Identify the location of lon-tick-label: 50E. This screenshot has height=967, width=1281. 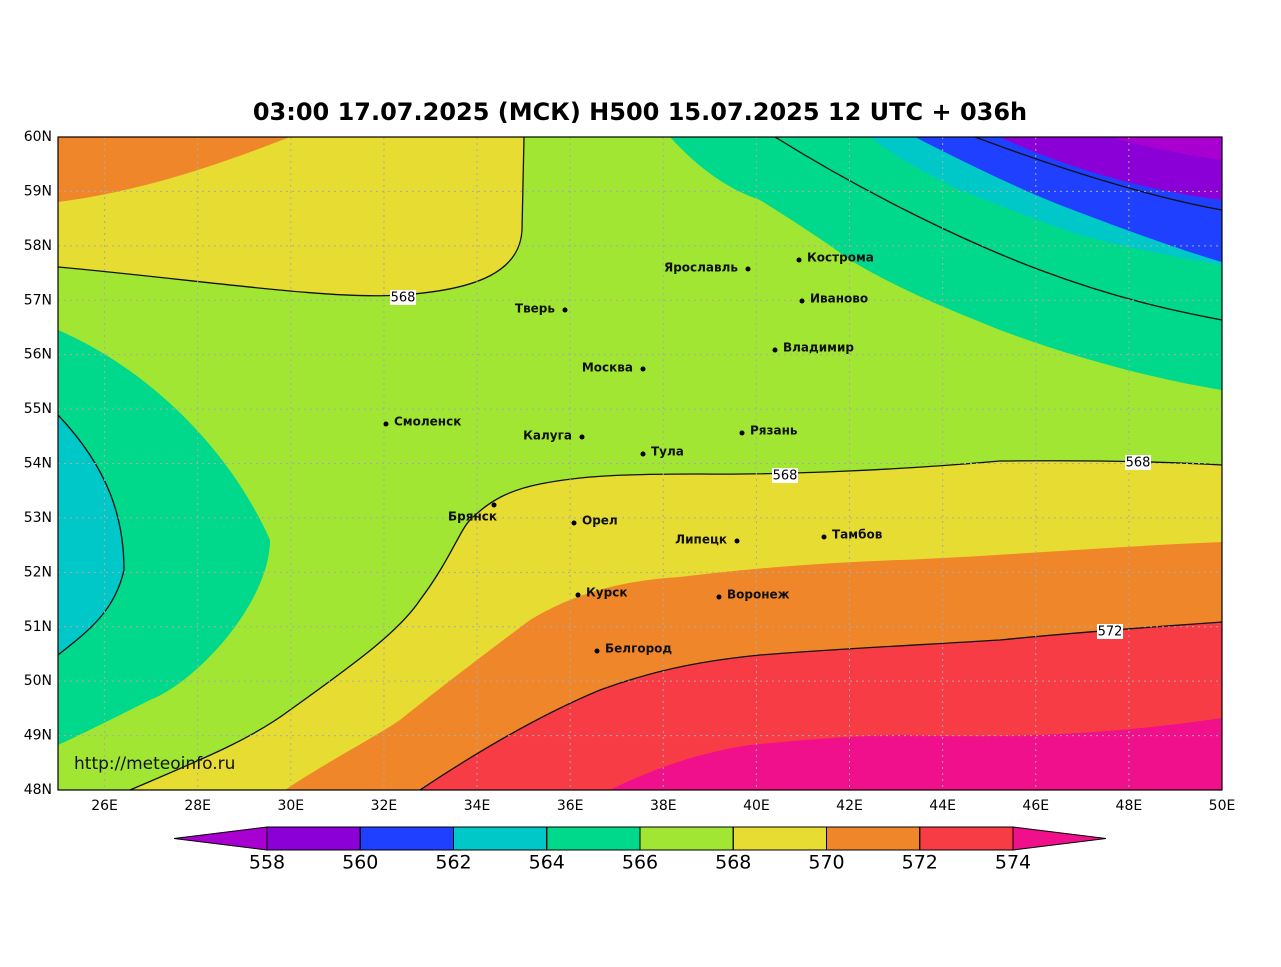
(1222, 806).